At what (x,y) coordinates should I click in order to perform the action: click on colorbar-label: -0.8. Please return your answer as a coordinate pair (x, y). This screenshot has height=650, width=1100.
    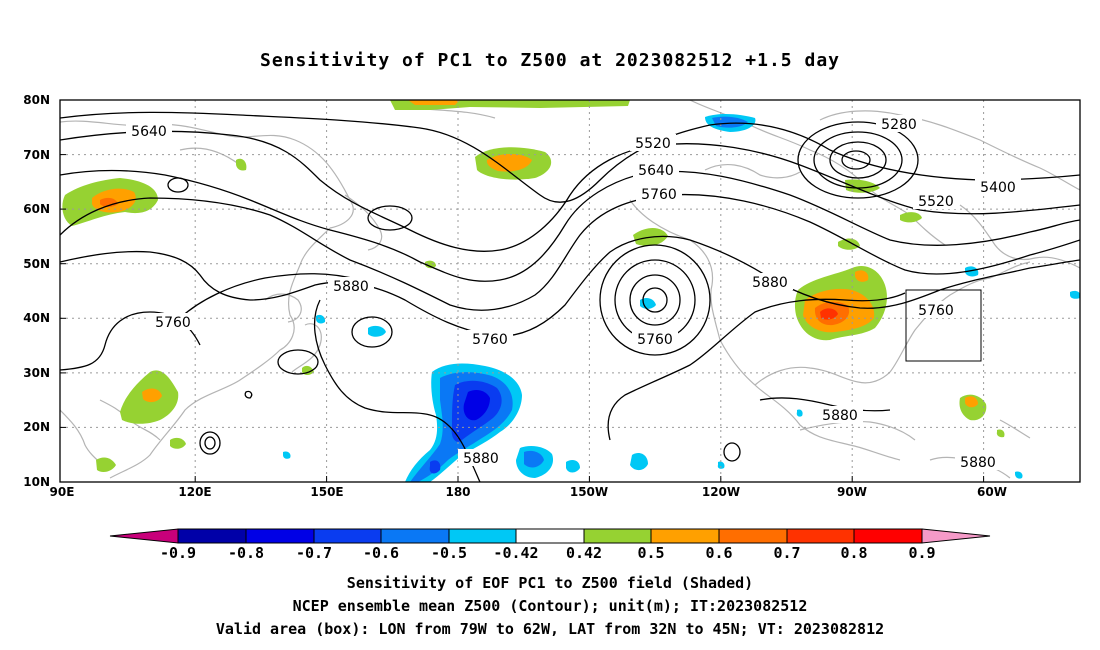
    Looking at the image, I should click on (246, 553).